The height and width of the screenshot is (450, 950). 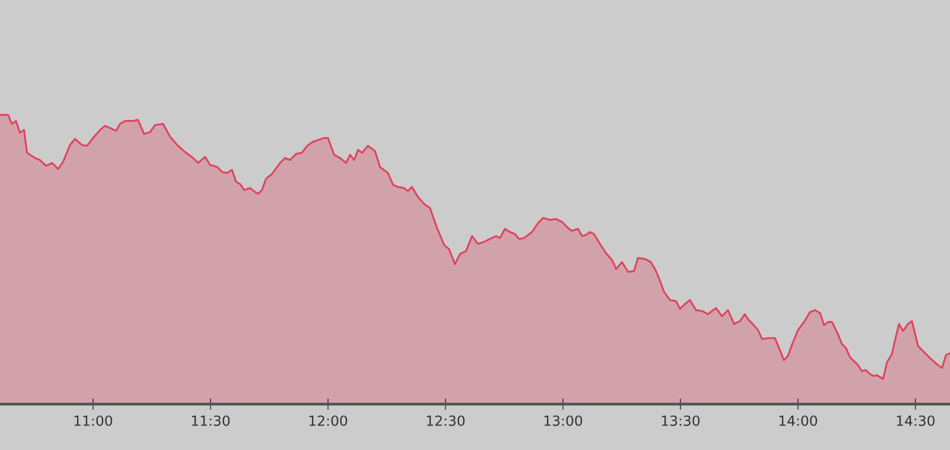 What do you see at coordinates (915, 420) in the screenshot?
I see `x-tick-label: 14:30` at bounding box center [915, 420].